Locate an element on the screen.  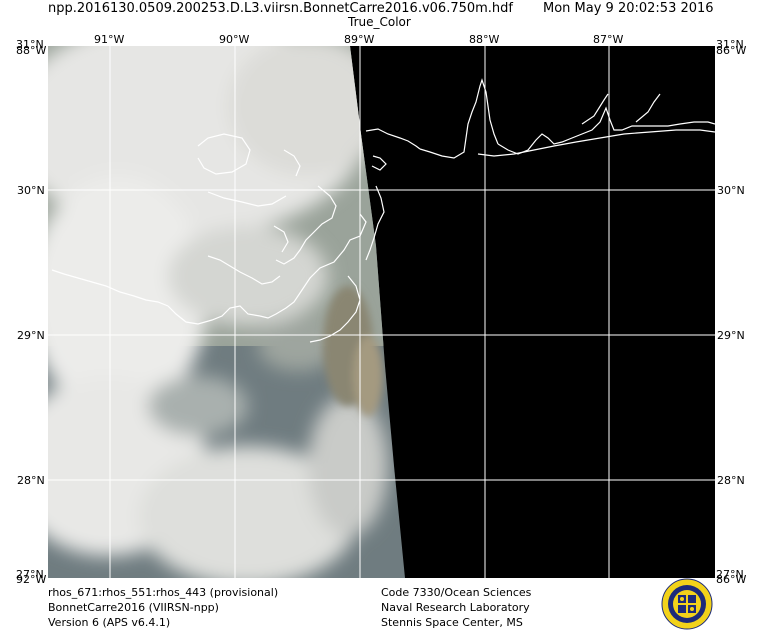
corner-top-right-lat: 31°N is located at coordinates (730, 44).